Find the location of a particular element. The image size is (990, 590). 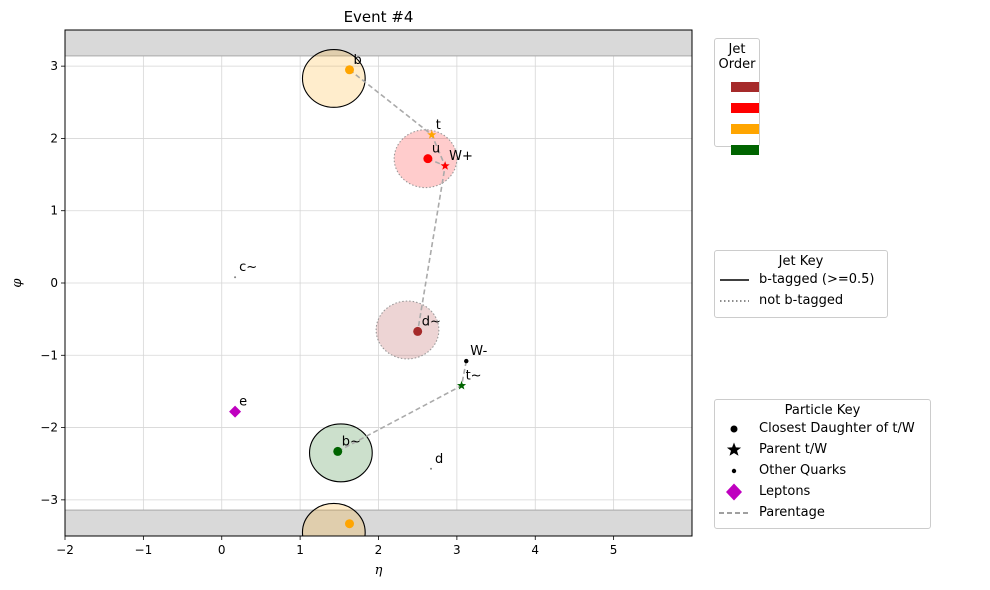

dotted-line-icon is located at coordinates (734, 300).